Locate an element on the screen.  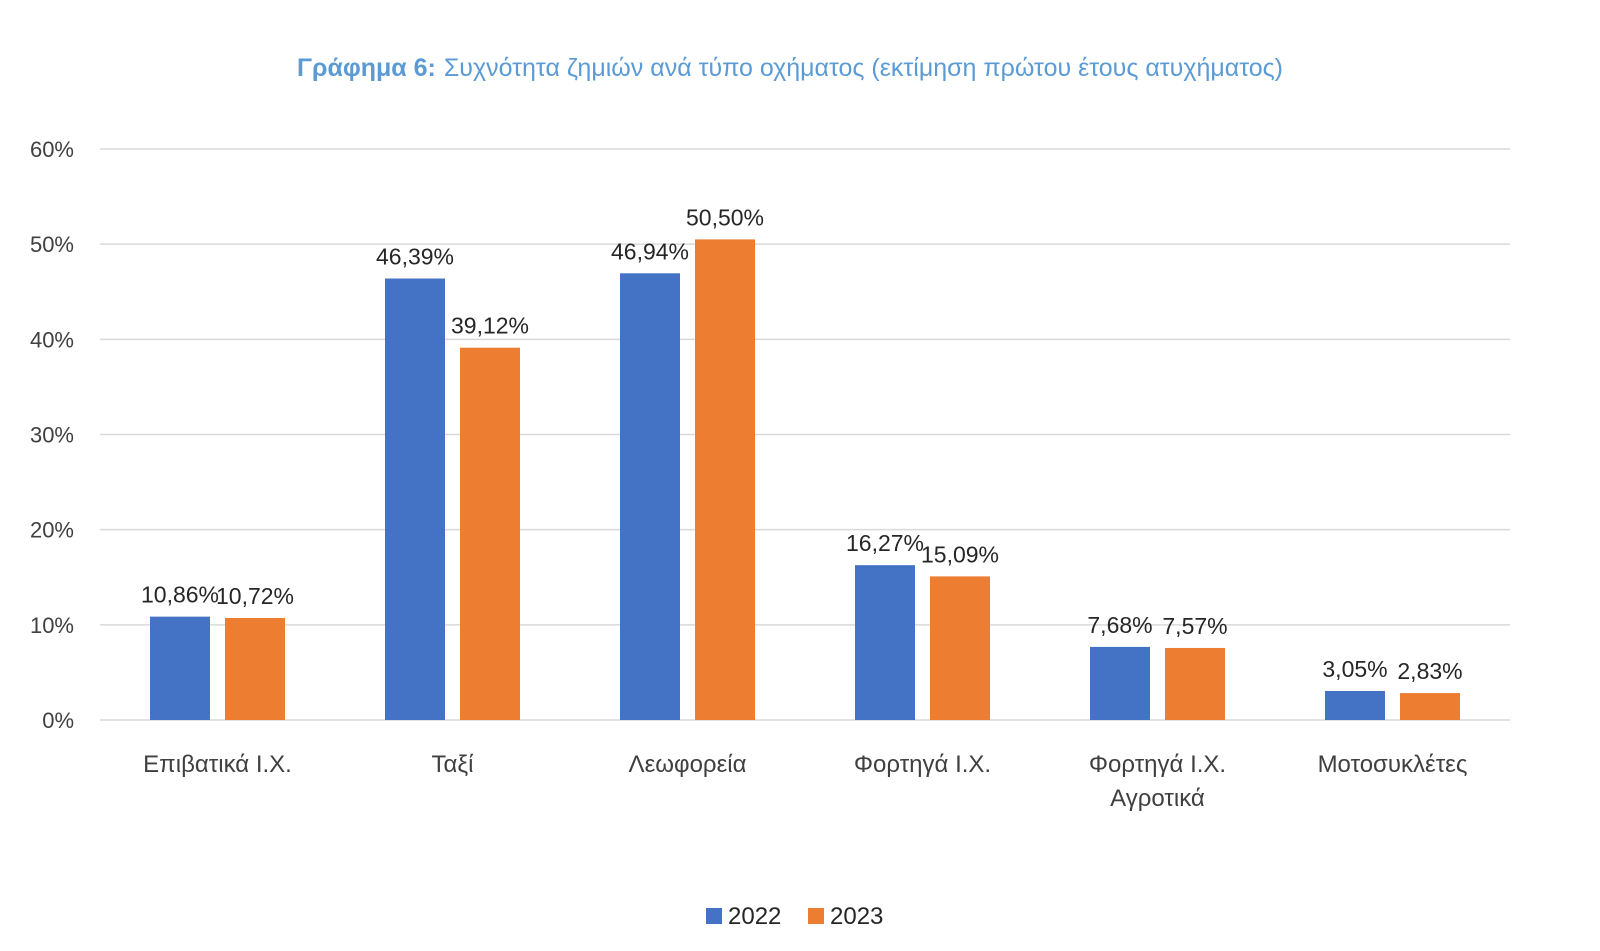
category-label: Λεωφορεία is located at coordinates (688, 764).